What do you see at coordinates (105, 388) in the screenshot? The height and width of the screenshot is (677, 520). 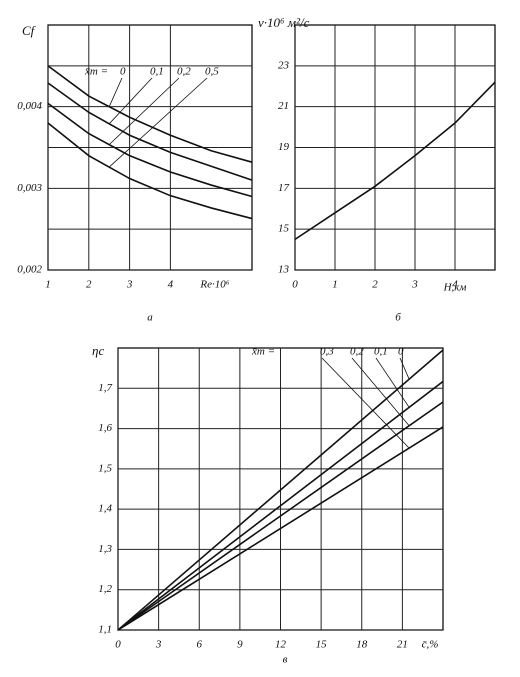 I see `y-tick-label: 1,7` at bounding box center [105, 388].